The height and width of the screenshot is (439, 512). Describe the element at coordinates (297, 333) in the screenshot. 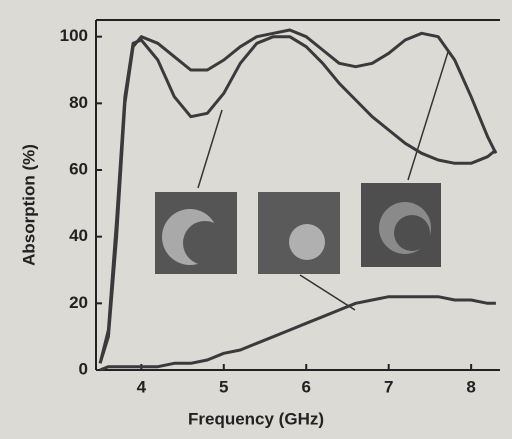

I see `series-line` at that location.